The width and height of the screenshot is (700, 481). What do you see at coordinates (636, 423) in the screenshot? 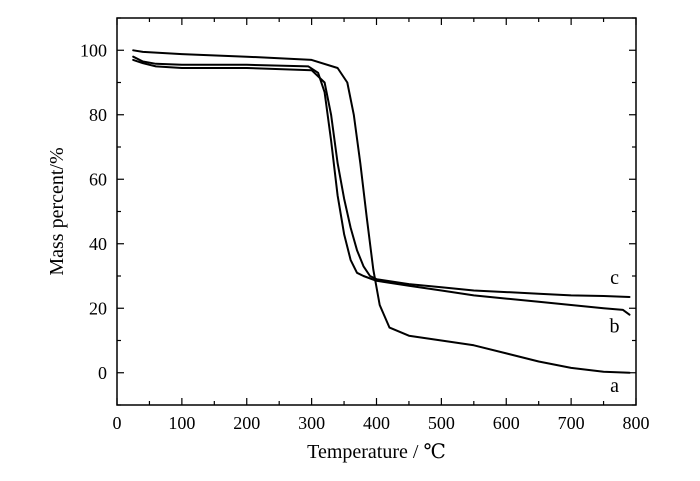
I see `x-tick-label: 800` at bounding box center [636, 423].